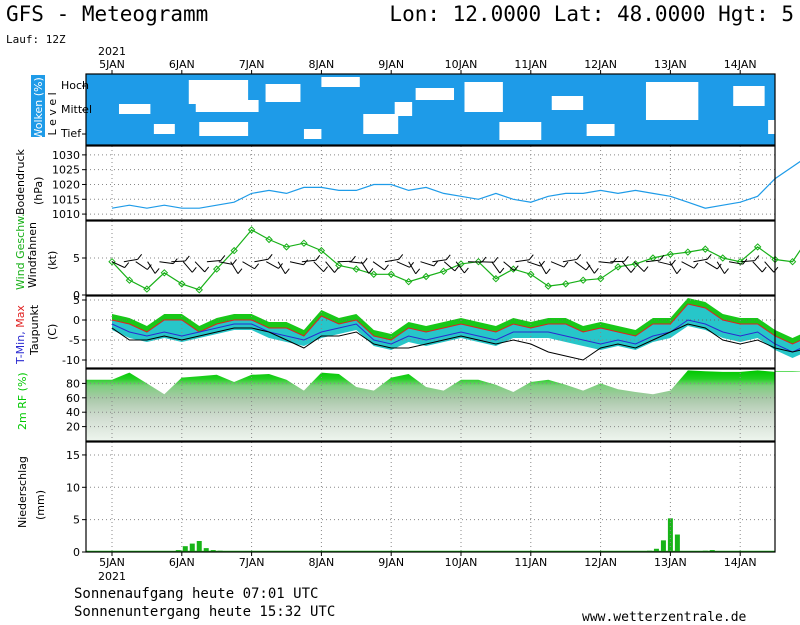 This screenshot has height=625, width=800. I want to click on rh-tick-label: 40, so click(73, 412).